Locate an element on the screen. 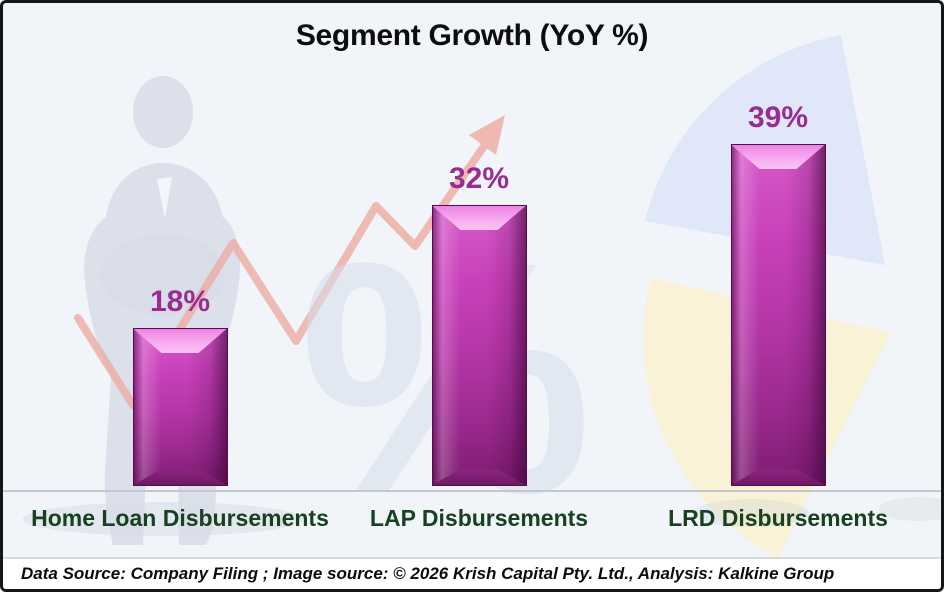 The image size is (944, 592). bar-value-label: 18% is located at coordinates (180, 301).